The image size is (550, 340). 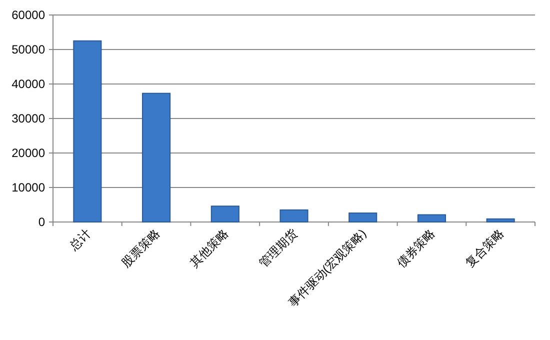 What do you see at coordinates (416, 248) in the screenshot?
I see `x-tick-label: 债券策略` at bounding box center [416, 248].